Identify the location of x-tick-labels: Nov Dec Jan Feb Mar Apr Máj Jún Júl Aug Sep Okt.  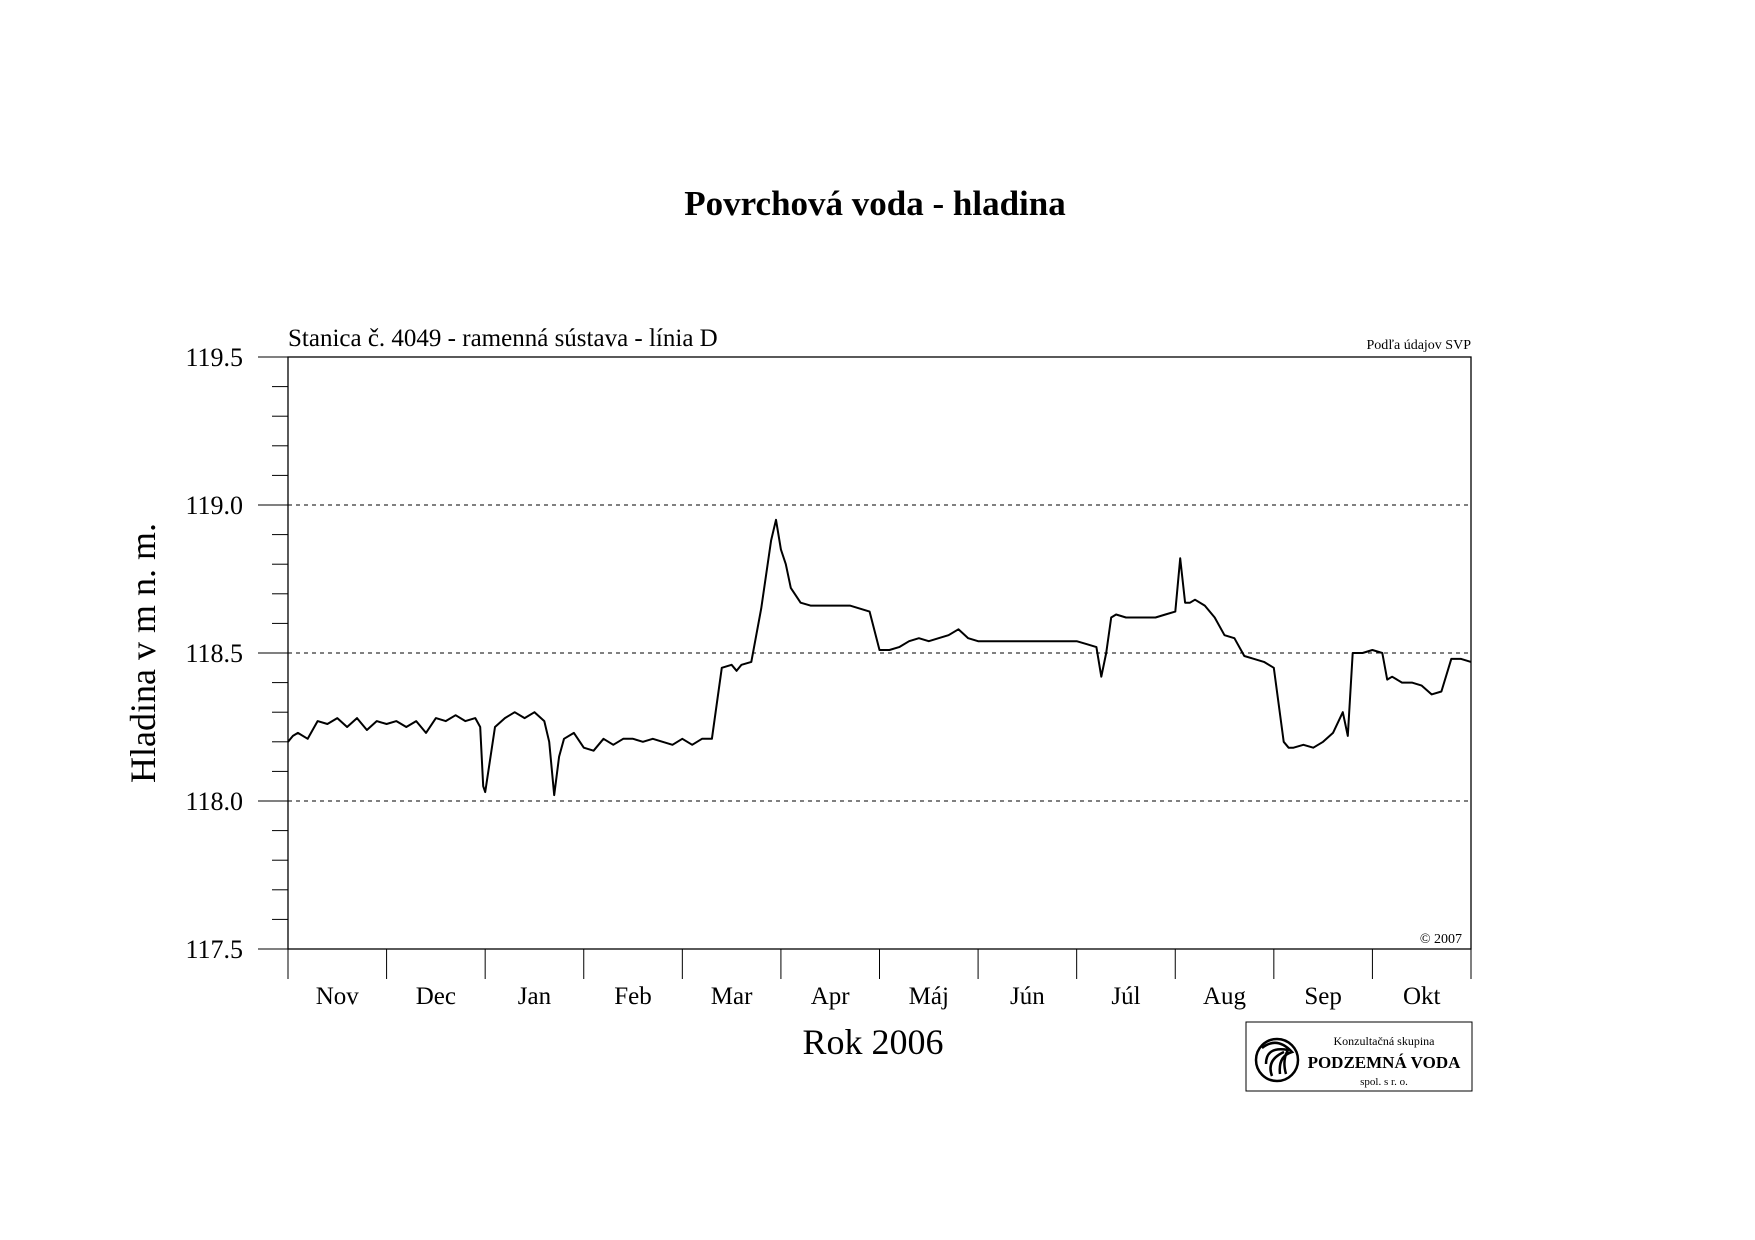
(878, 996).